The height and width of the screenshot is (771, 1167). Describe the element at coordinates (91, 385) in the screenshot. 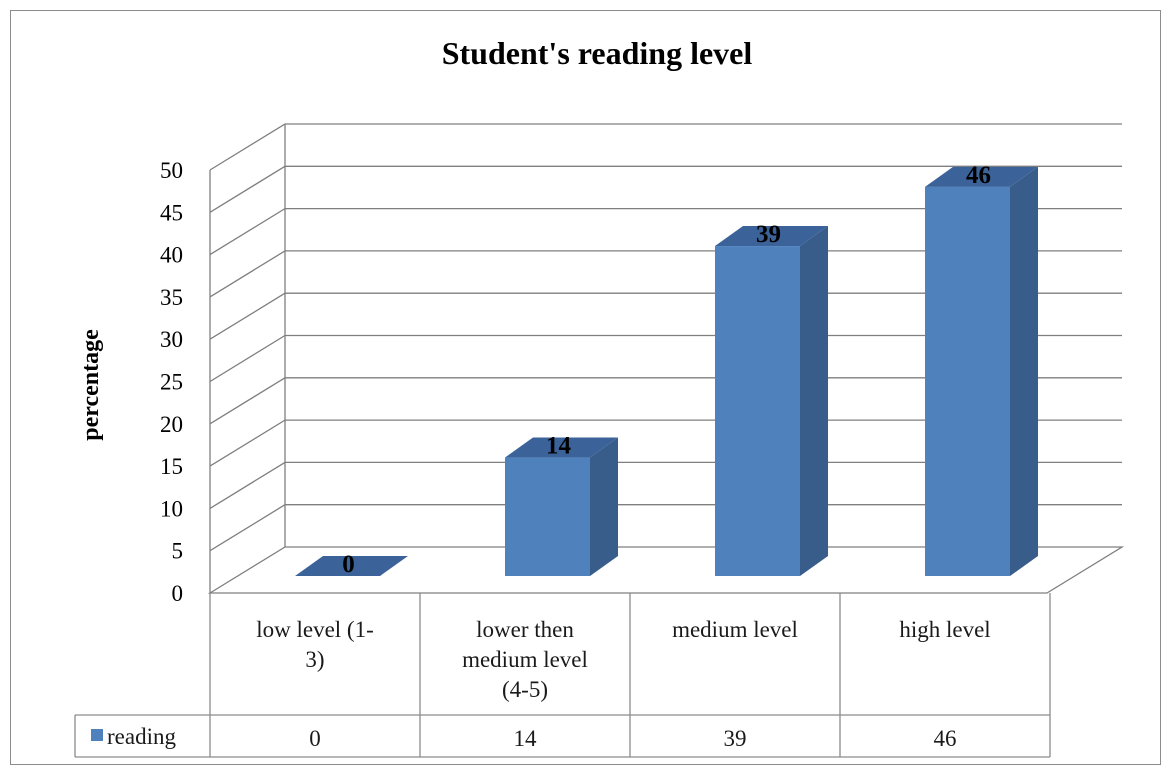

I see `y-axis-label: percentage` at that location.